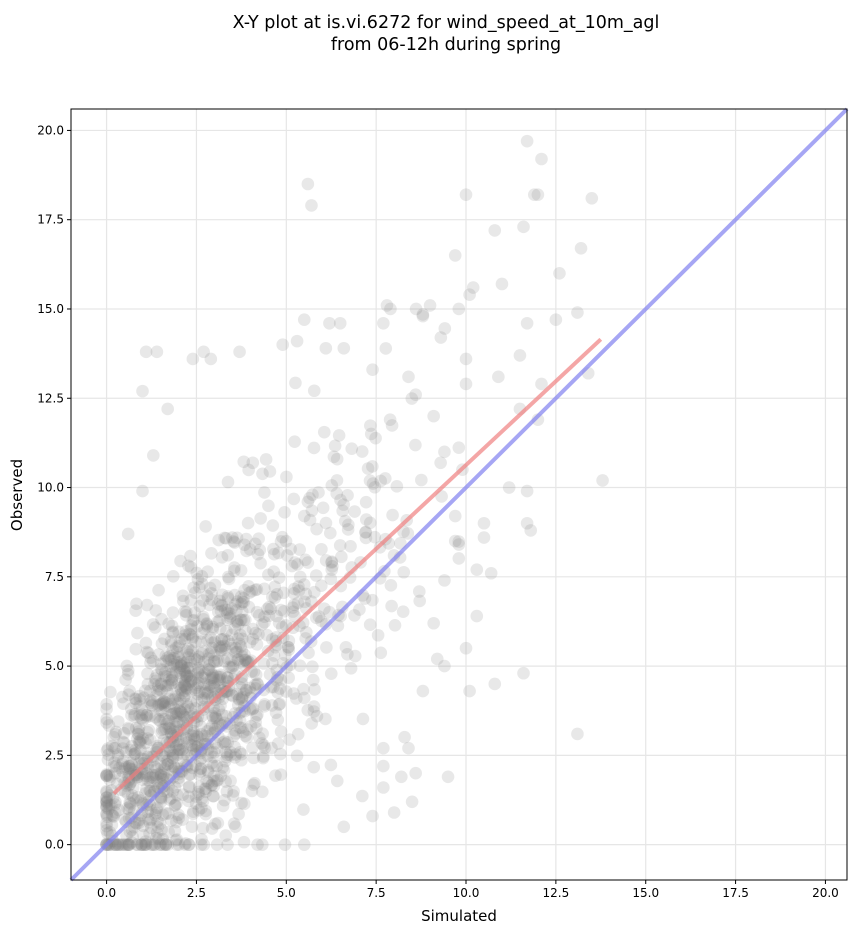 The width and height of the screenshot is (856, 934). Describe the element at coordinates (645, 893) in the screenshot. I see `x-tick-label: 15.0` at that location.